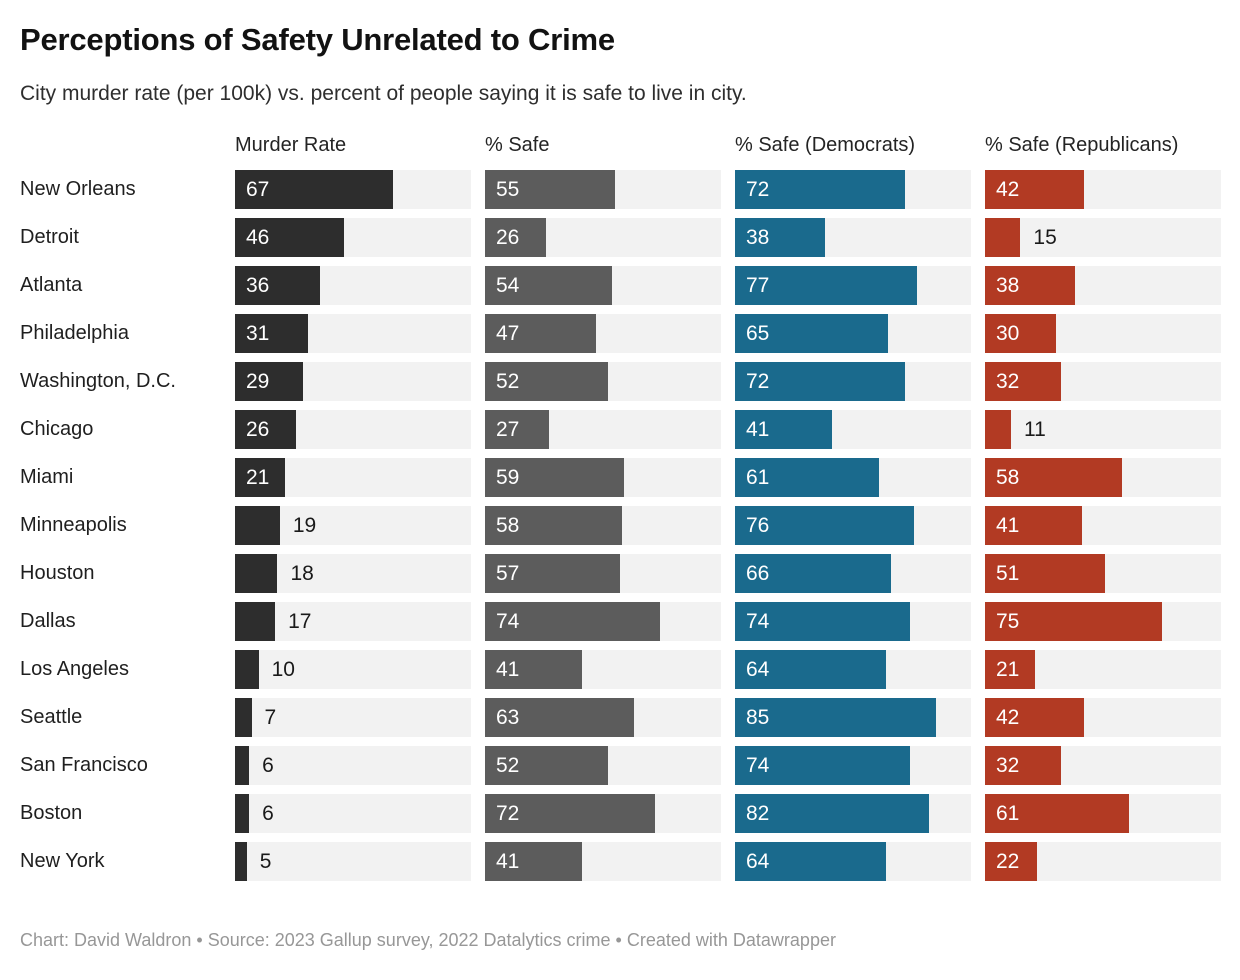 The width and height of the screenshot is (1240, 980). Describe the element at coordinates (1103, 621) in the screenshot. I see `bar-track: 75` at that location.